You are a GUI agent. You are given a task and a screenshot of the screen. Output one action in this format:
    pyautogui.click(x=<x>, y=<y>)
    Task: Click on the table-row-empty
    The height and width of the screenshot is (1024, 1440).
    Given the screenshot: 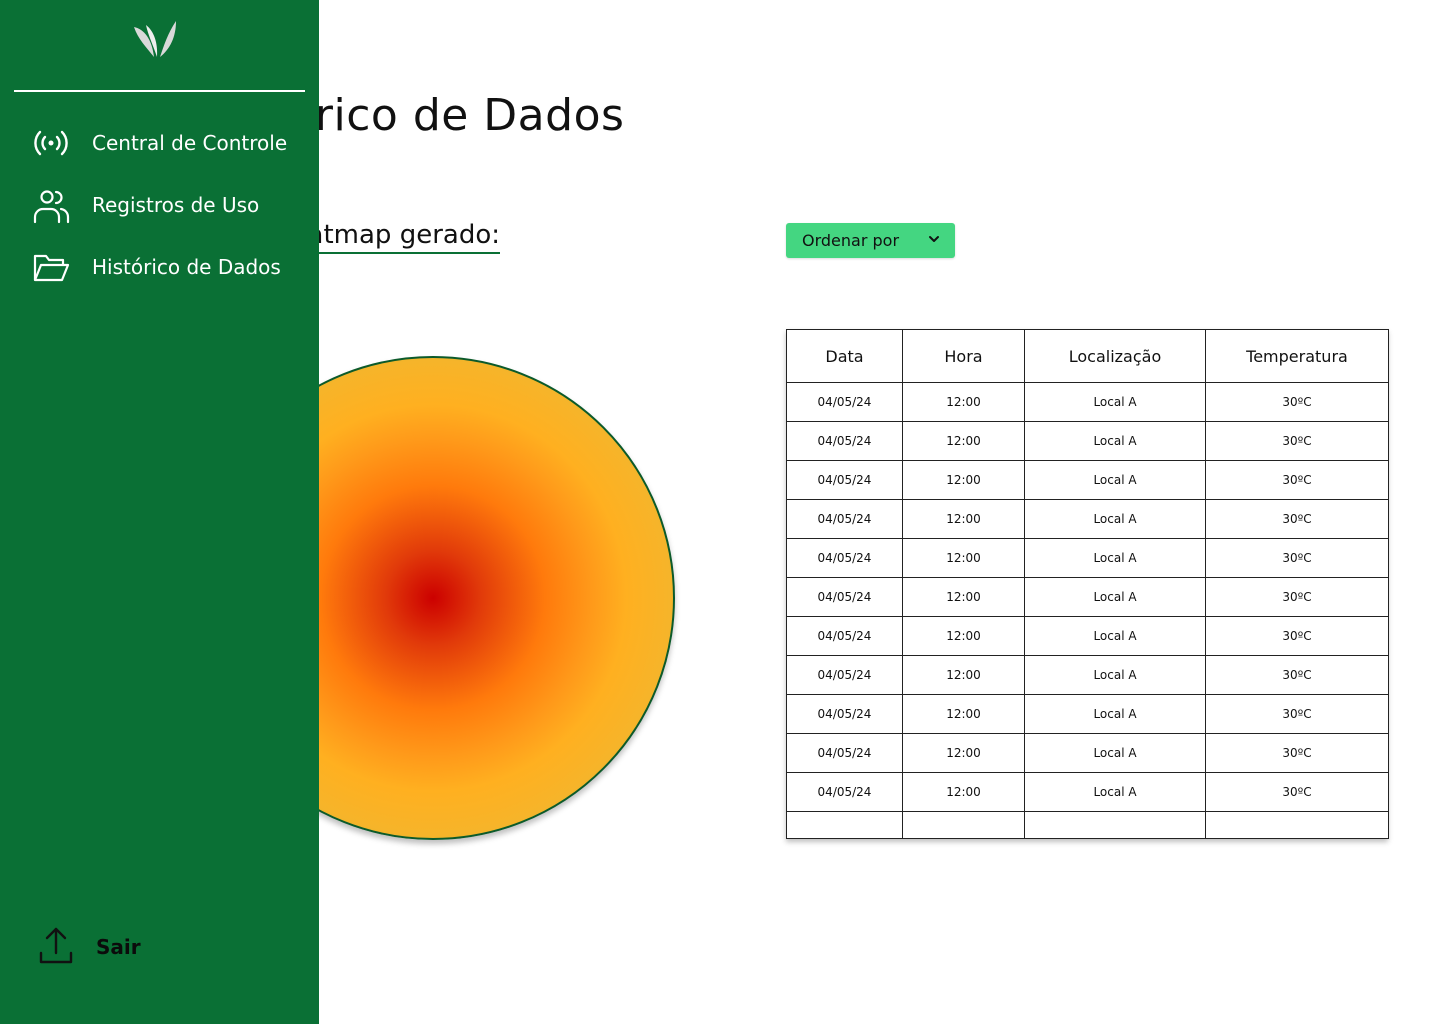 What is the action you would take?
    pyautogui.click(x=1087, y=825)
    